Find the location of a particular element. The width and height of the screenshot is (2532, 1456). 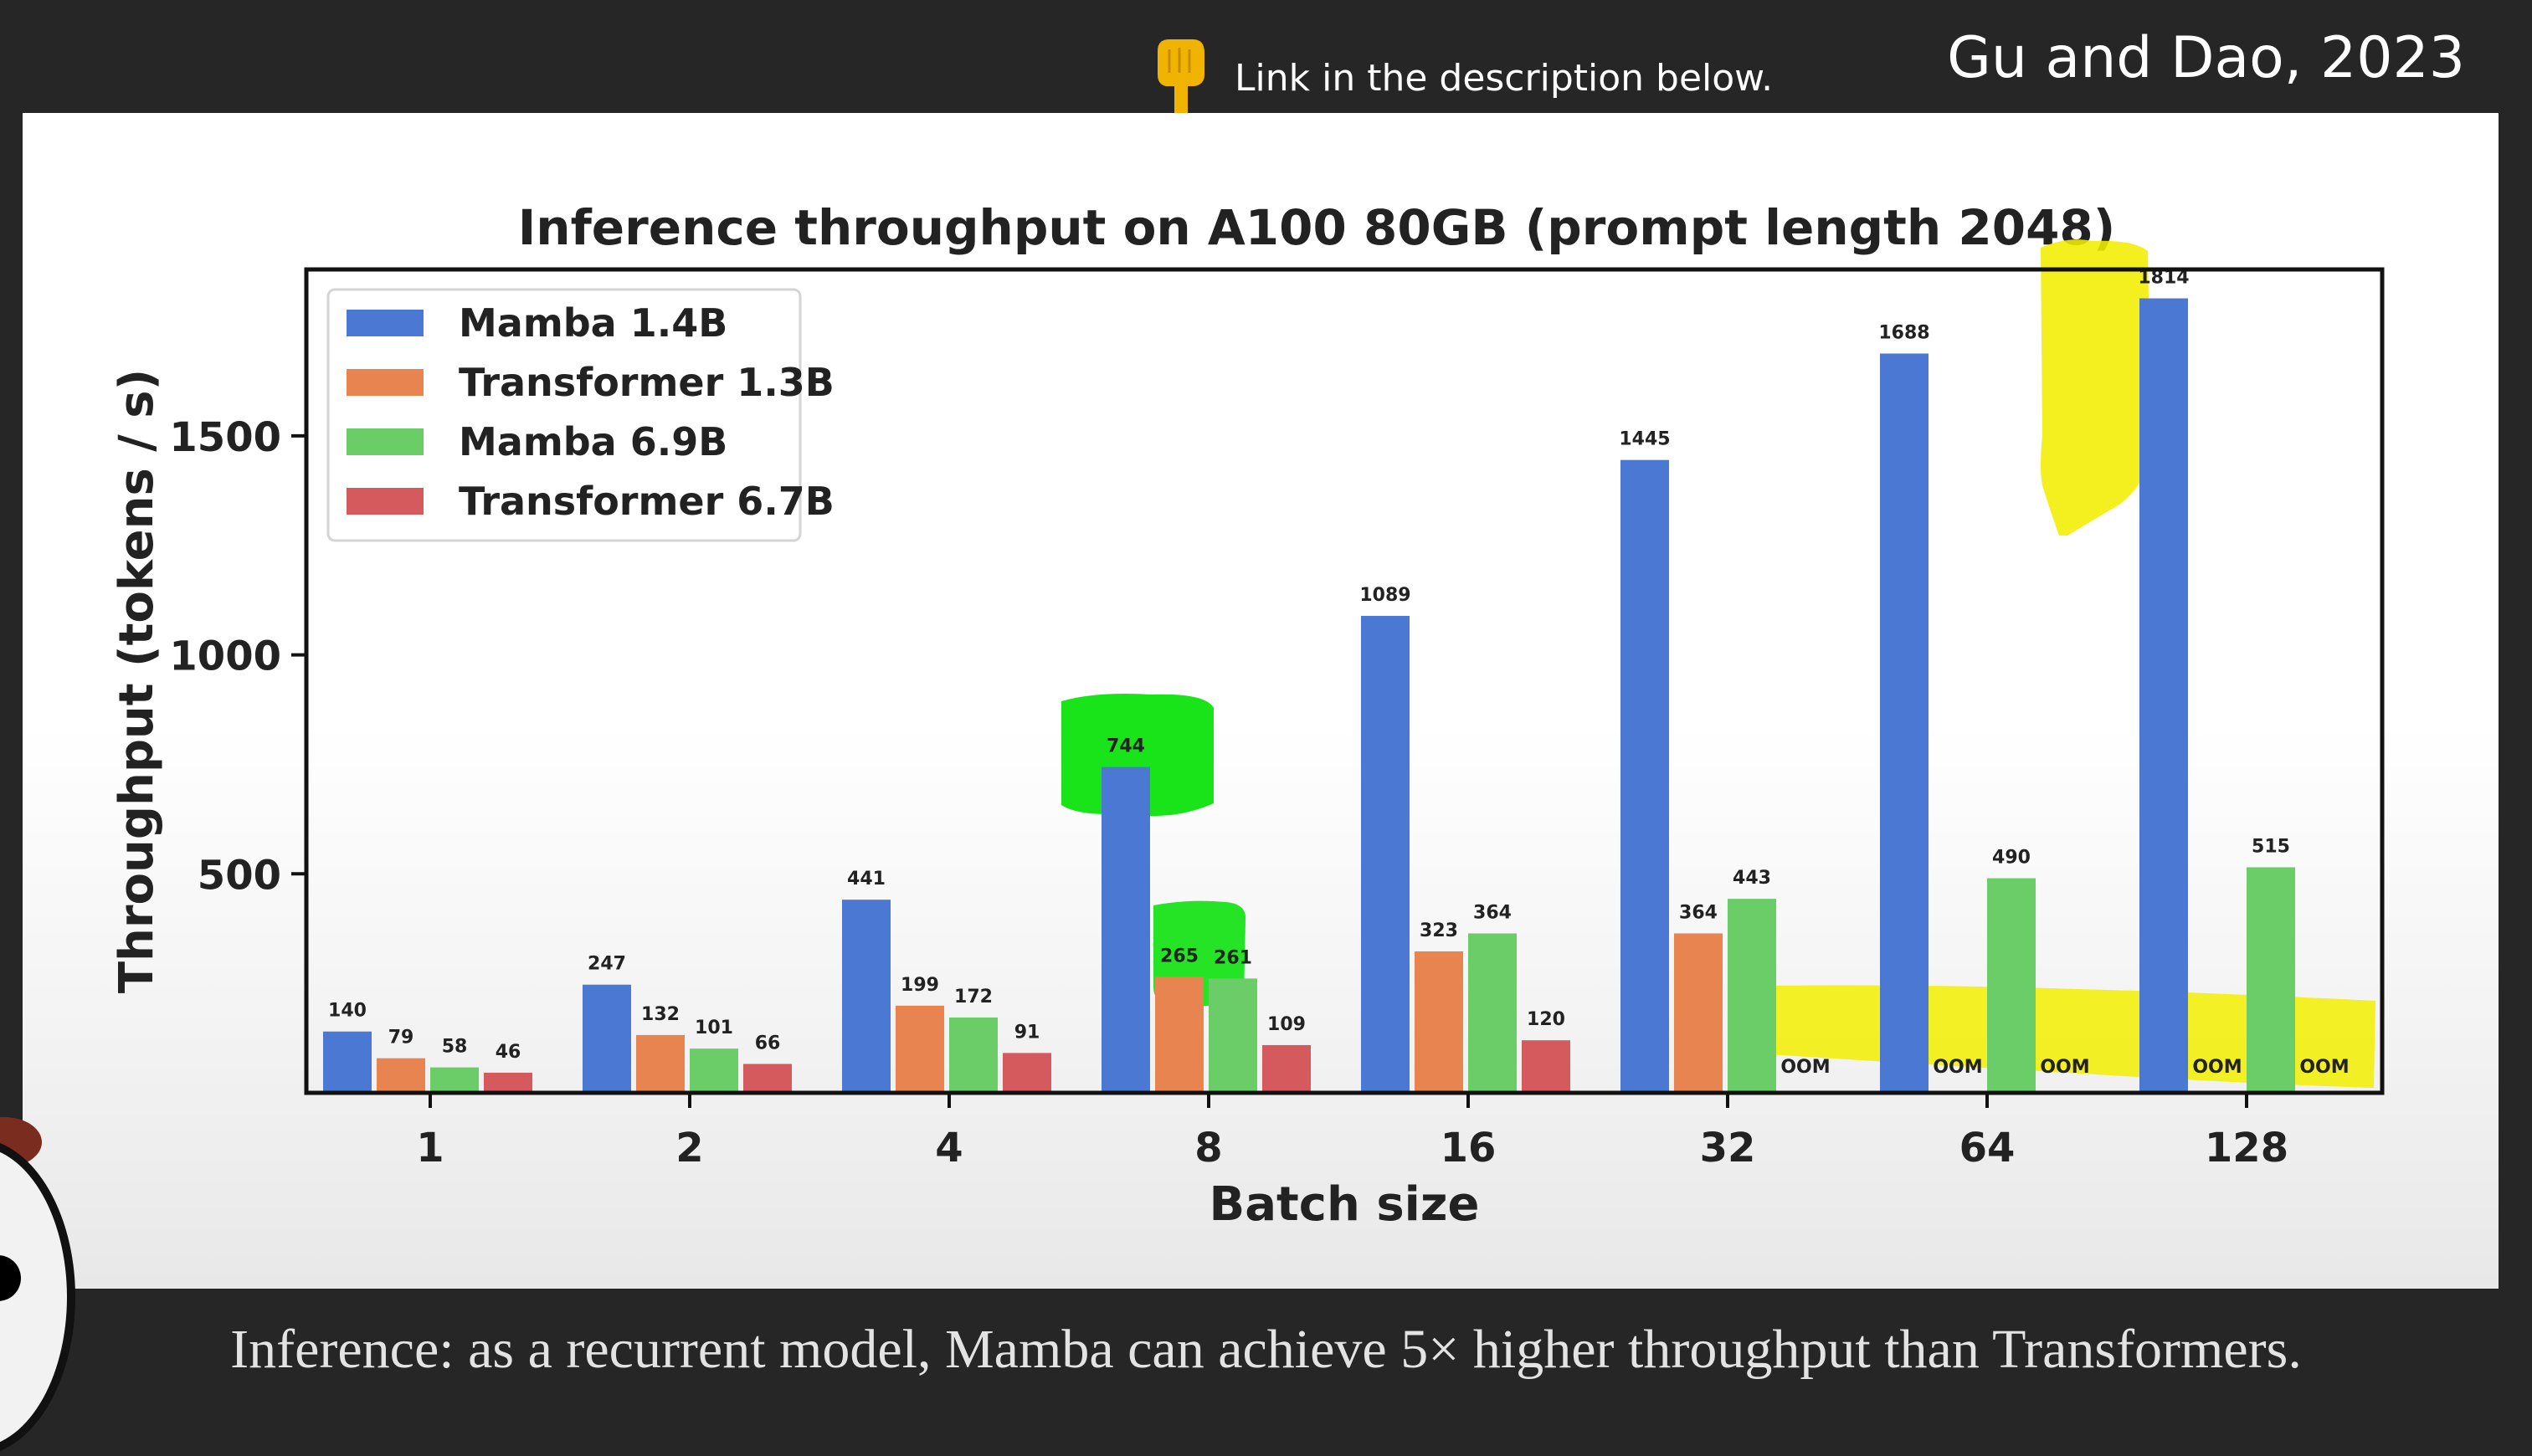

x-tick-label: 8 is located at coordinates (1208, 1148).